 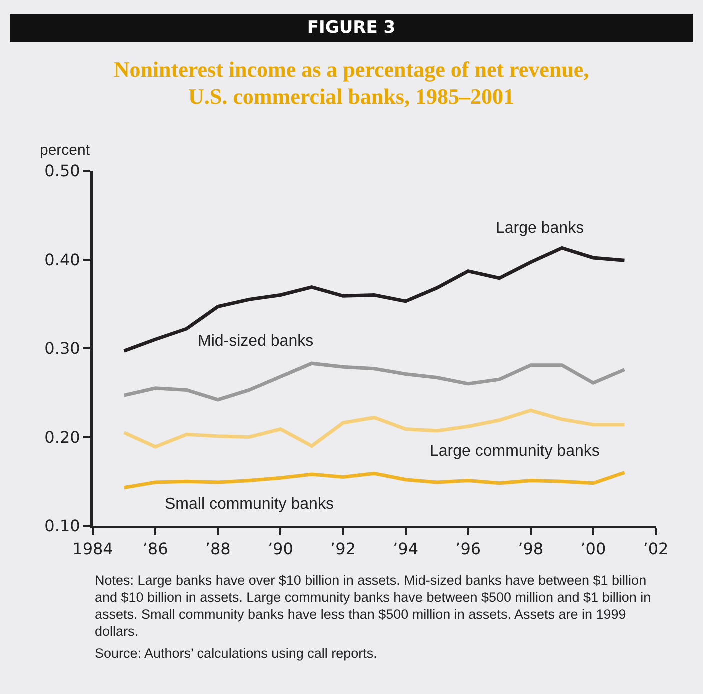 What do you see at coordinates (406, 549) in the screenshot?
I see `x-tick-label: ’94` at bounding box center [406, 549].